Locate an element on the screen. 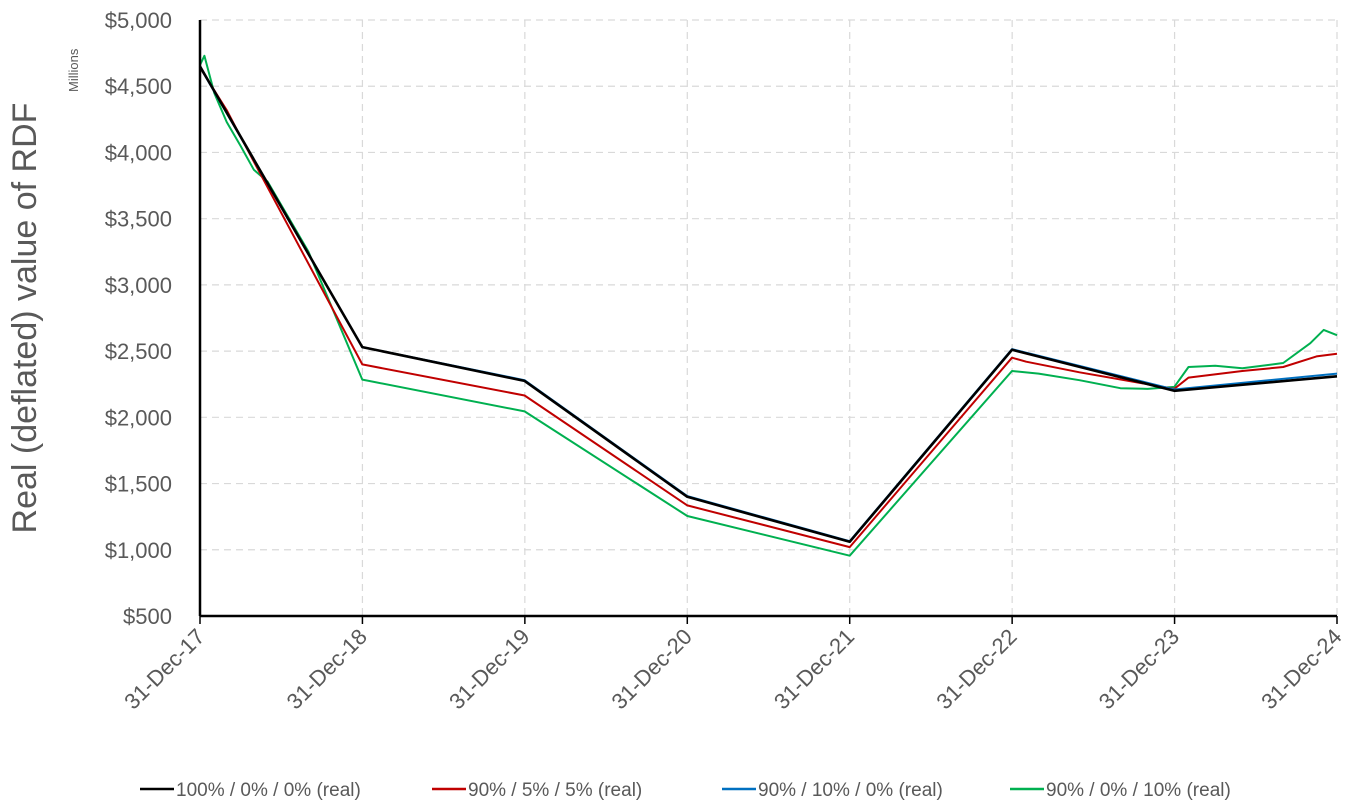 This screenshot has height=811, width=1354. y-tick-label: $500 is located at coordinates (147, 616).